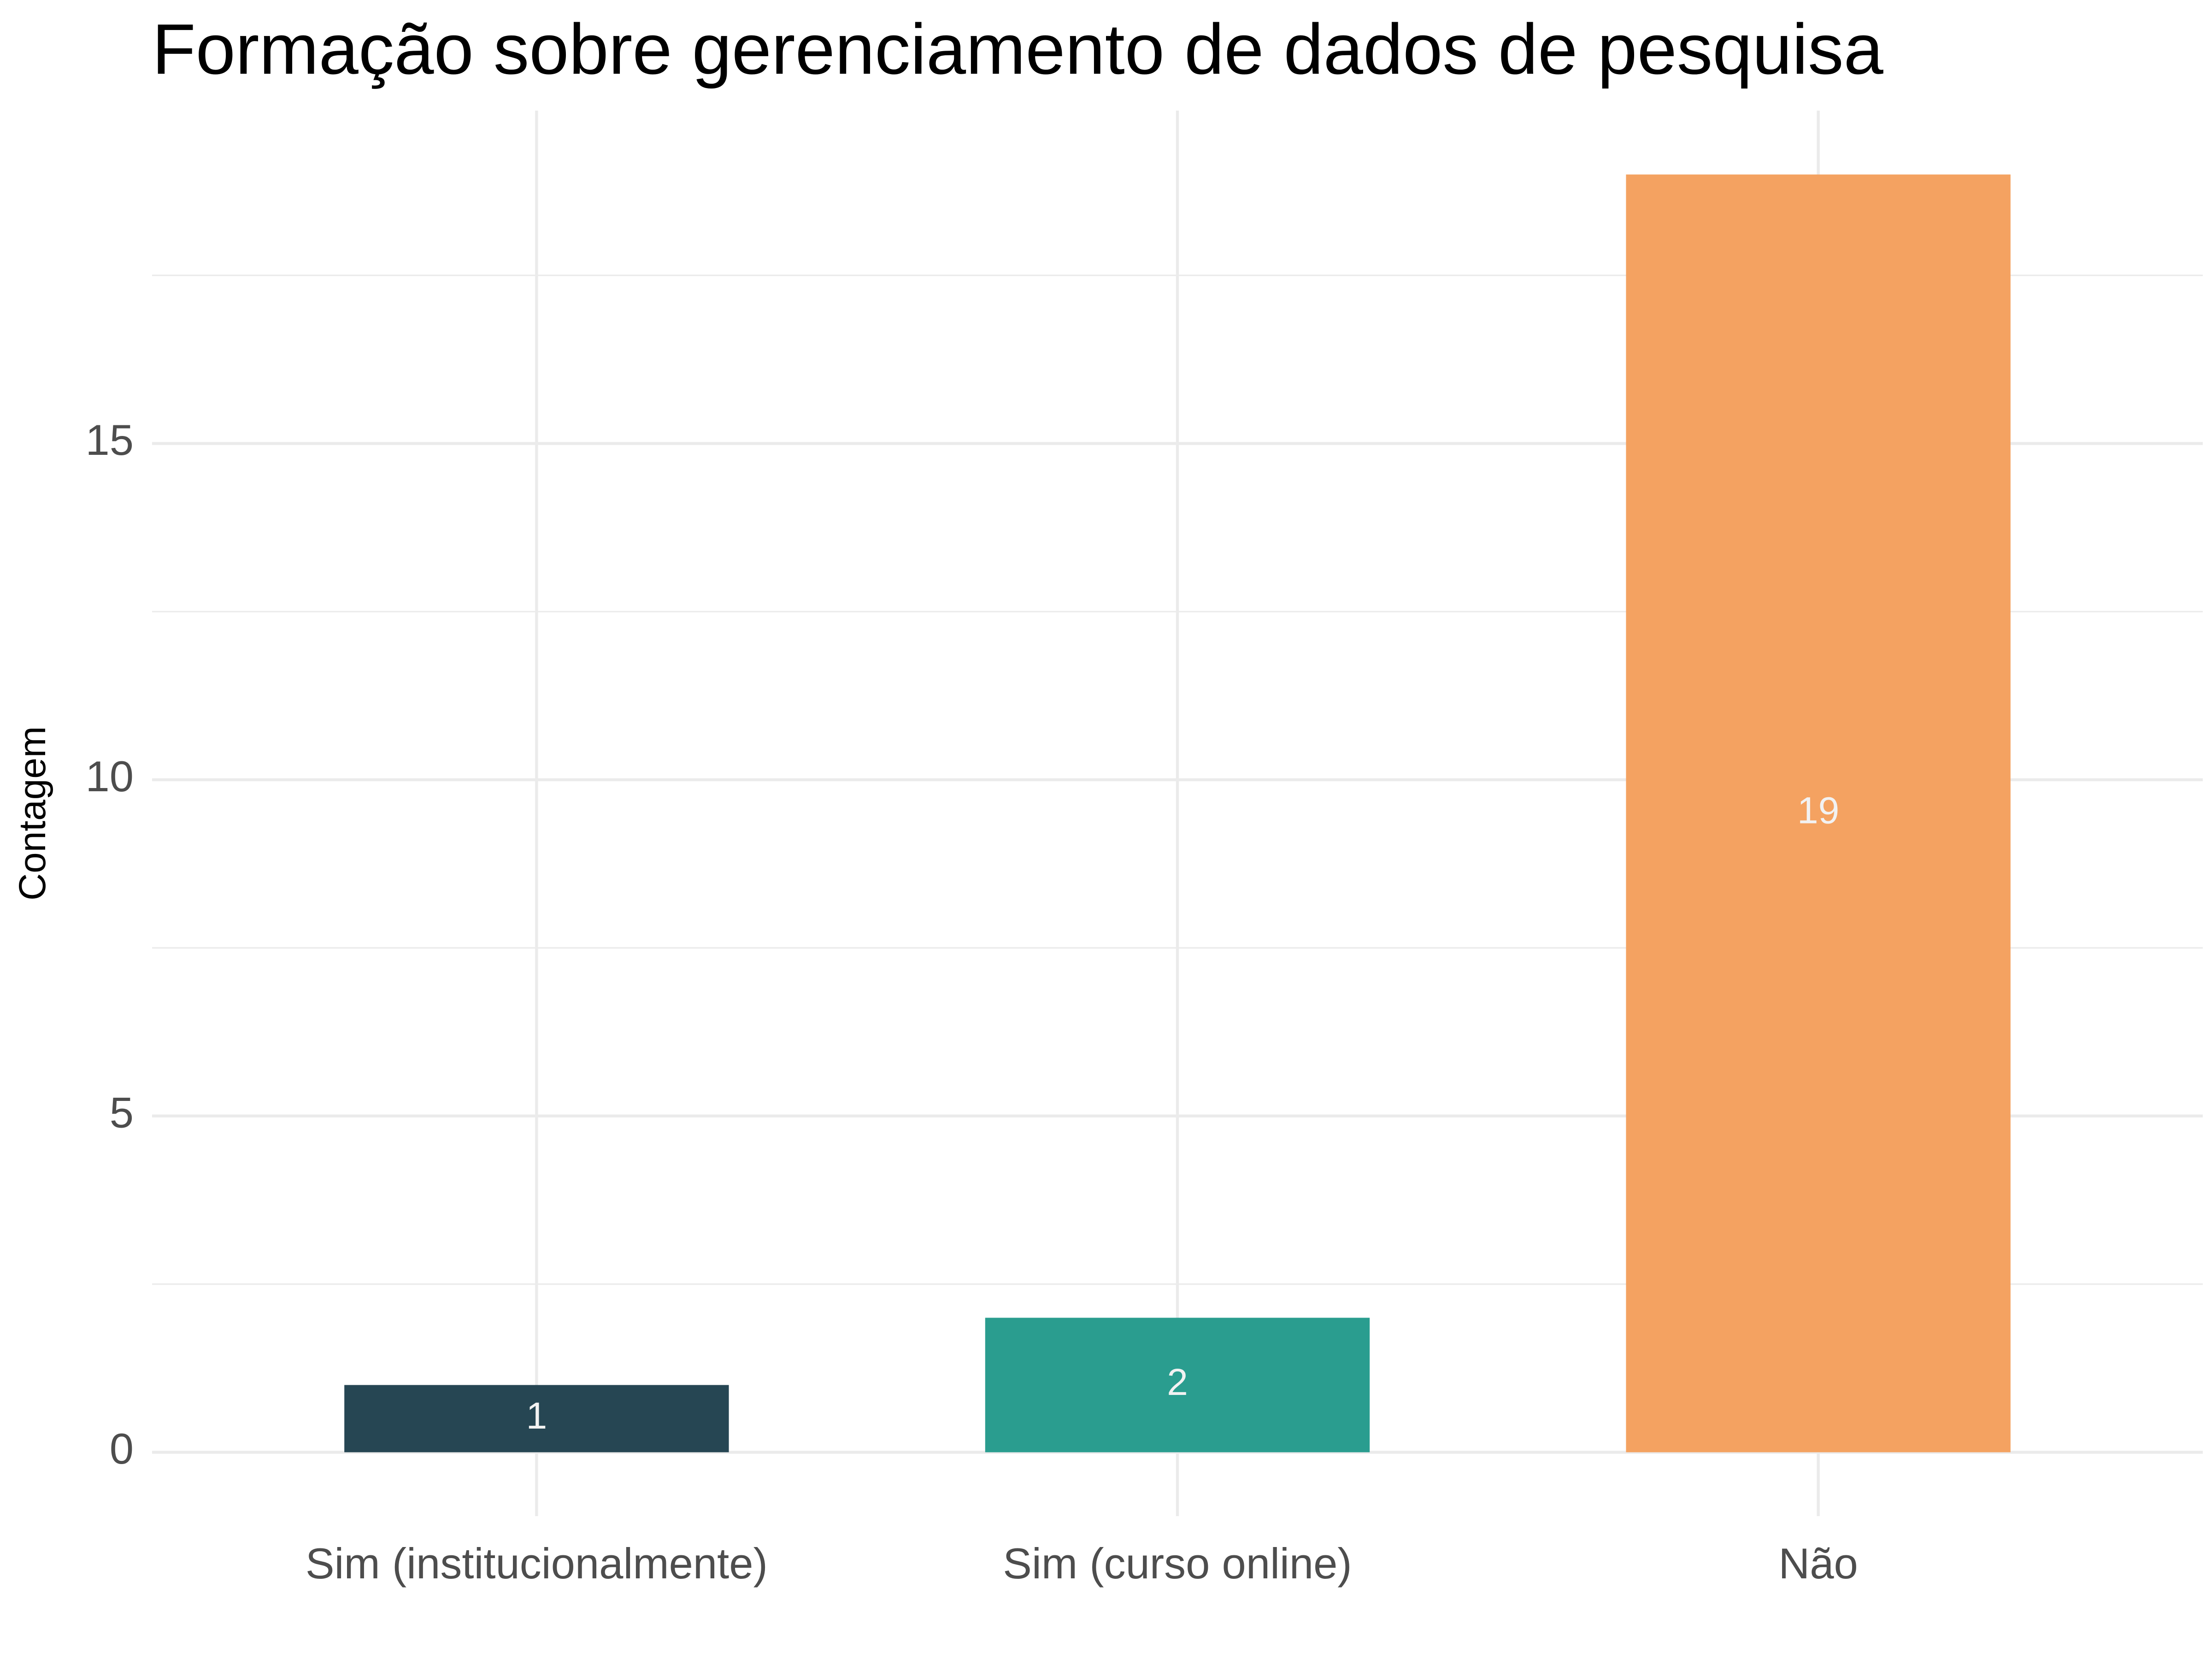 Image resolution: width=2212 pixels, height=1659 pixels. What do you see at coordinates (109, 776) in the screenshot?
I see `y-tick-label: 10` at bounding box center [109, 776].